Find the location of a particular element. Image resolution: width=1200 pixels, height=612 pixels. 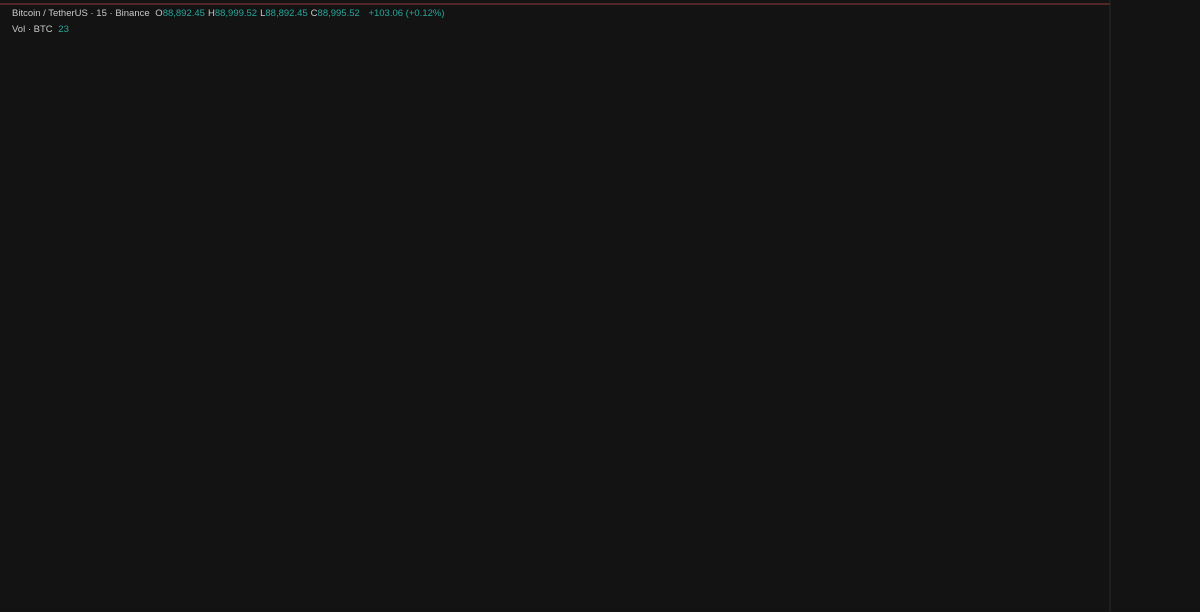

volume-label: Vol · BTC is located at coordinates (32, 29).